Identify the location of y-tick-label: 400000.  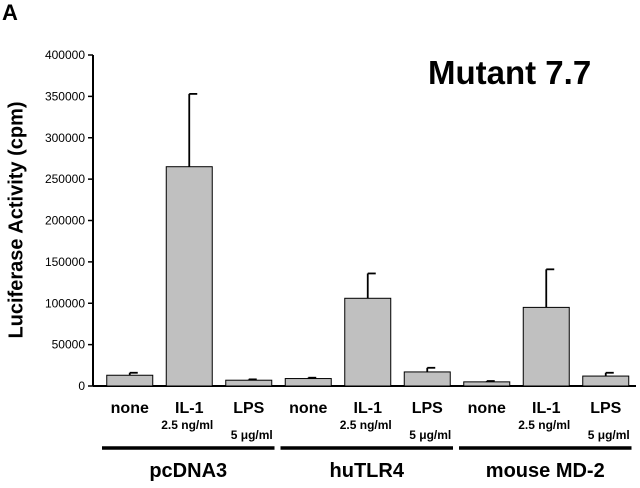
(65, 55).